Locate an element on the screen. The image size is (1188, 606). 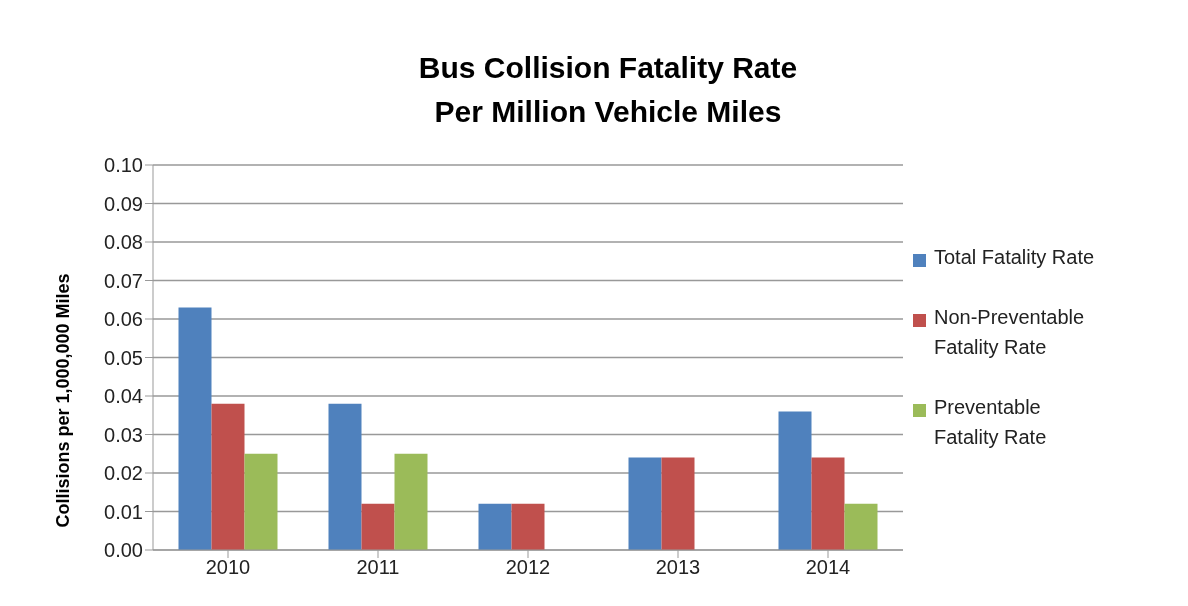
y-tick-label: 0.05 is located at coordinates (123, 357).